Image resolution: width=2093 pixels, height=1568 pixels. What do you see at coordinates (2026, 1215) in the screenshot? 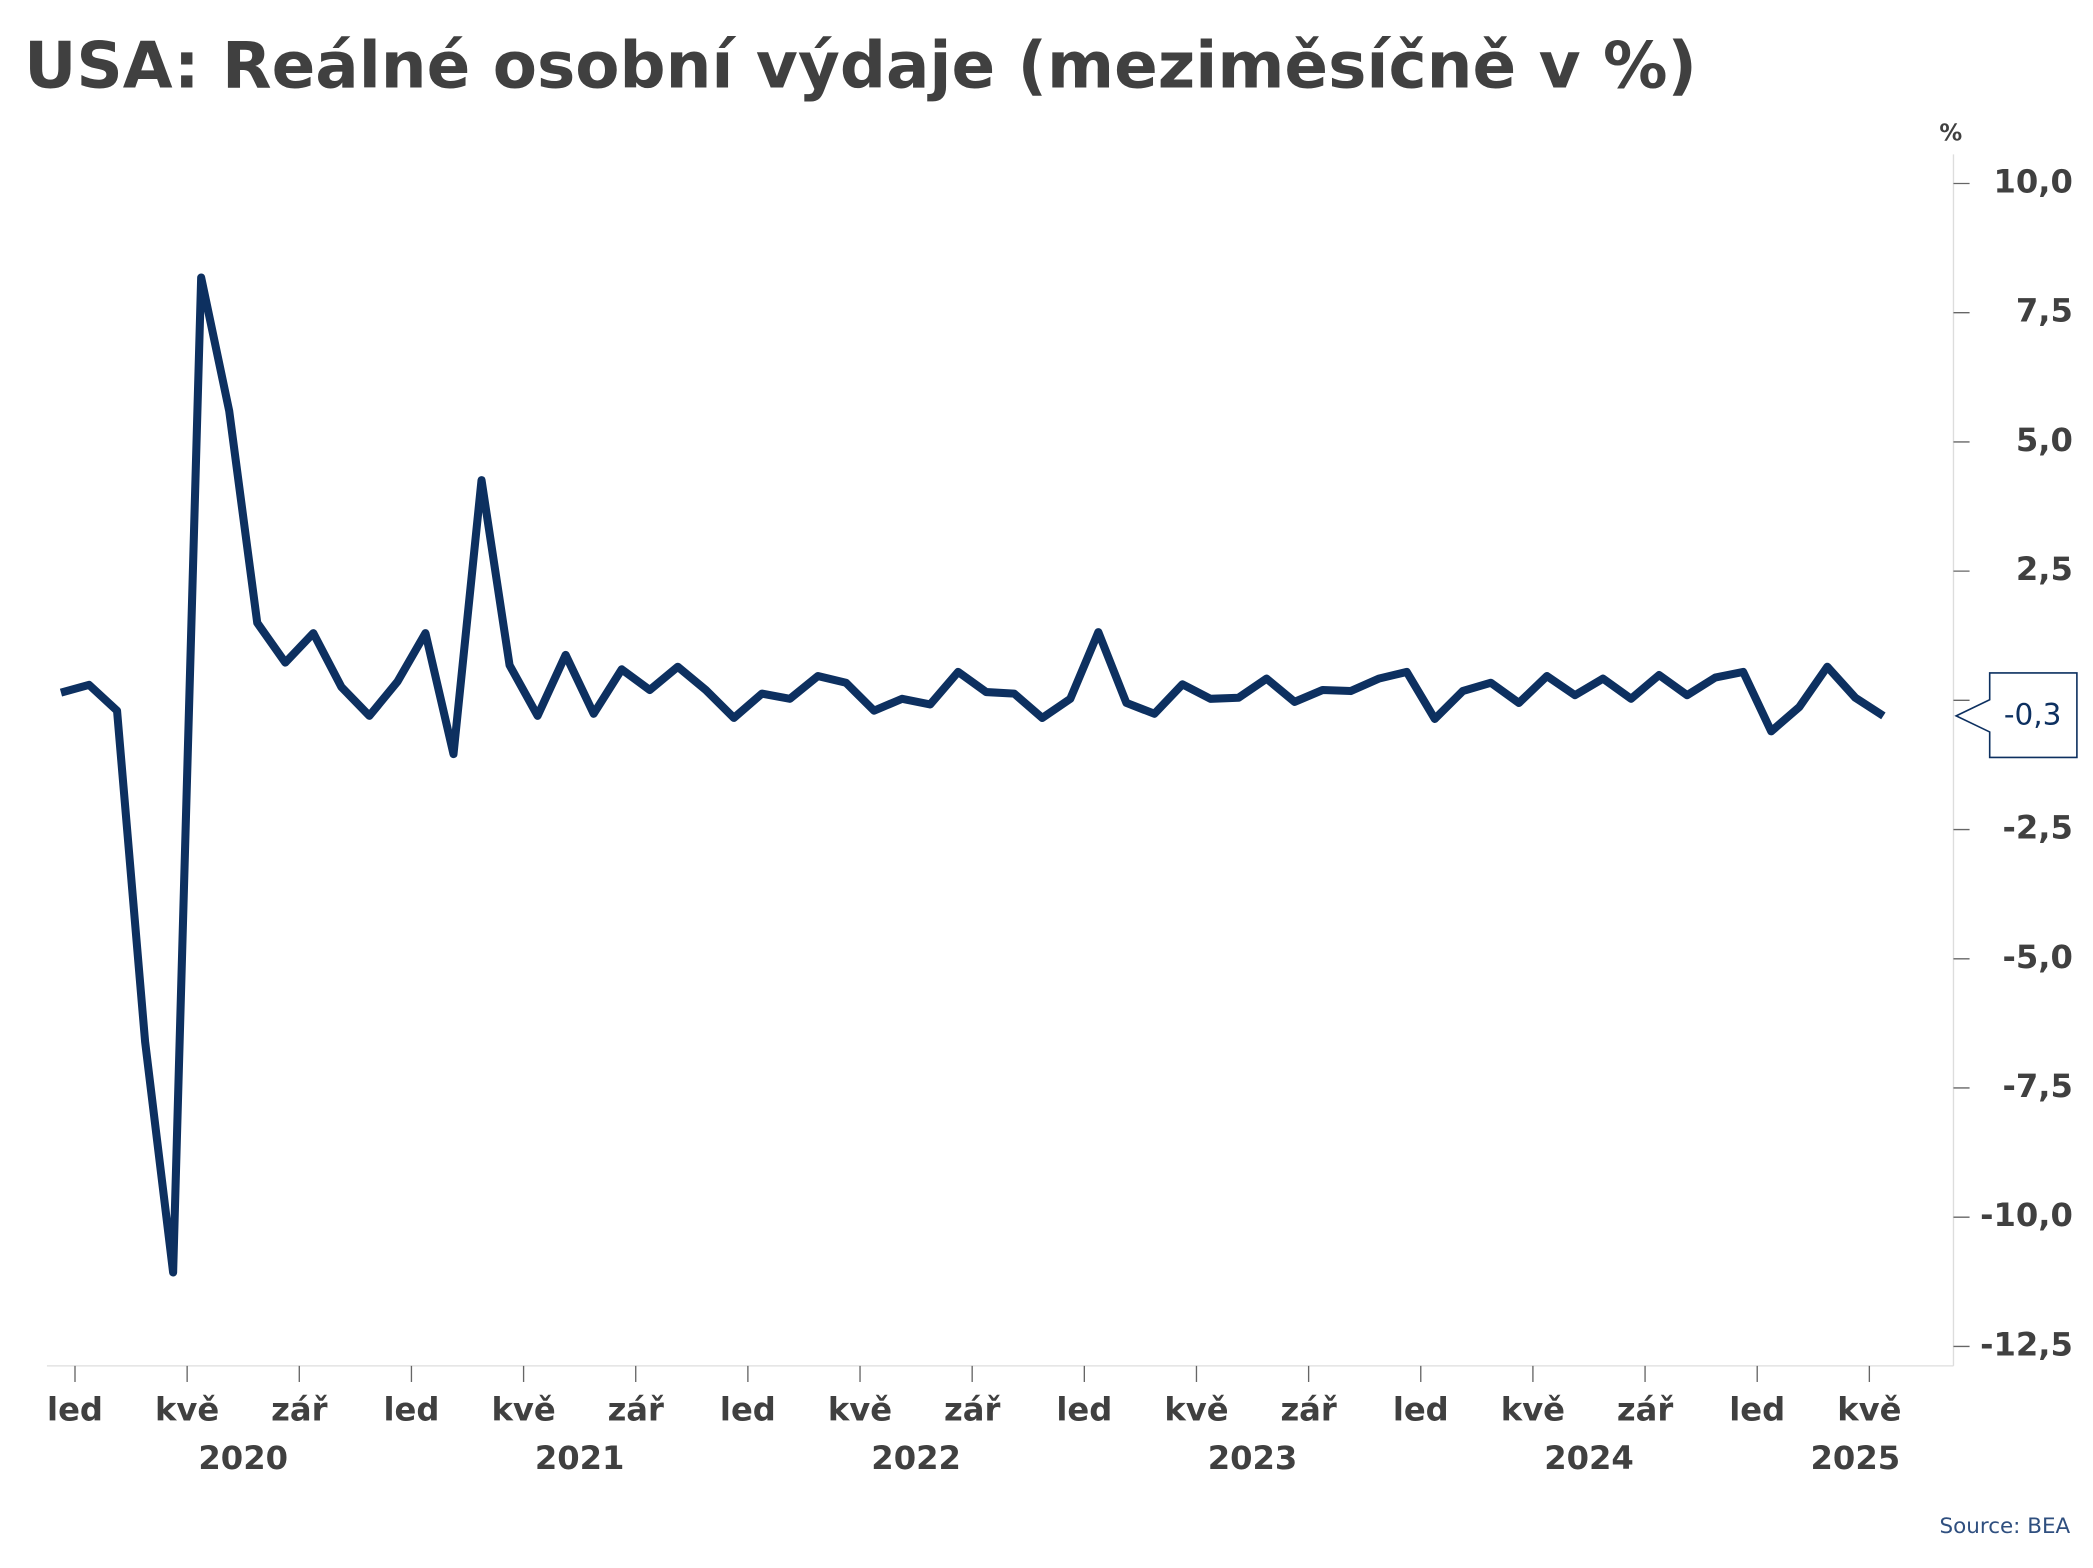
I see `y-tick-label: -10,0` at bounding box center [2026, 1215].